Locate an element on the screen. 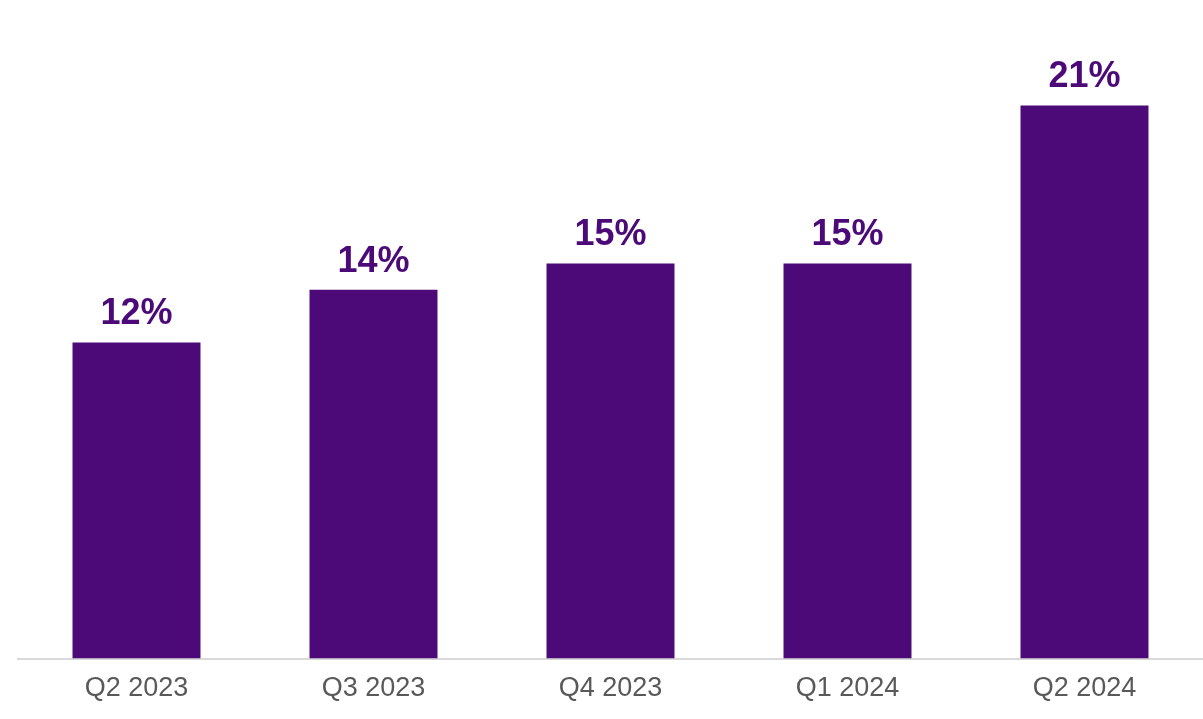  x-tick-label: Q2 2023 is located at coordinates (136, 687).